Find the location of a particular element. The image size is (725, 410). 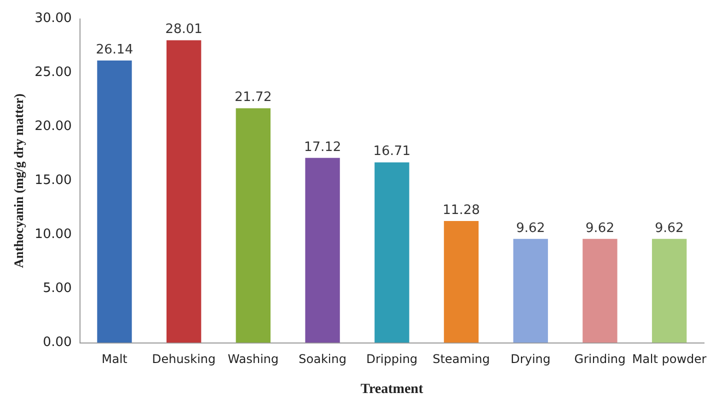

y-tick-label: 20.00 is located at coordinates (53, 126).